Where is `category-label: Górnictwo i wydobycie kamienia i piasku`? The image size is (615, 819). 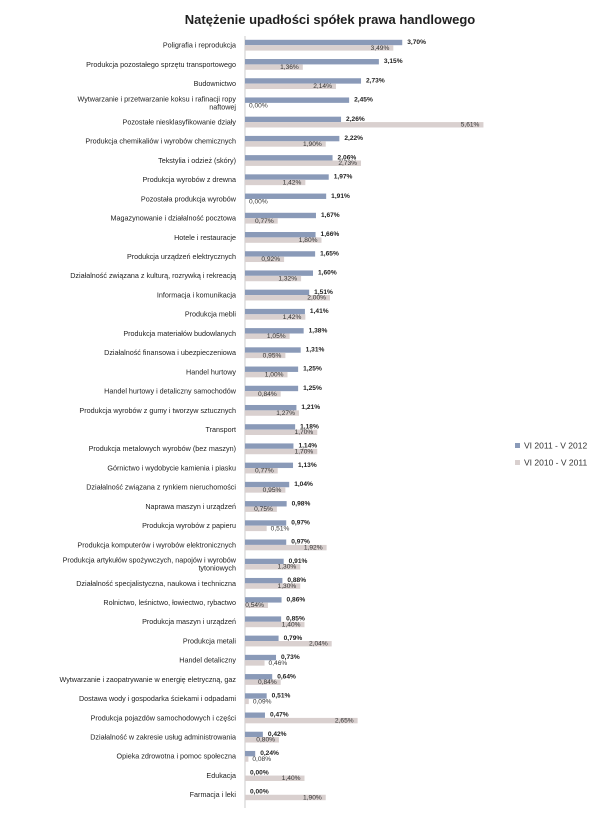 category-label: Górnictwo i wydobycie kamienia i piasku is located at coordinates (171, 467).